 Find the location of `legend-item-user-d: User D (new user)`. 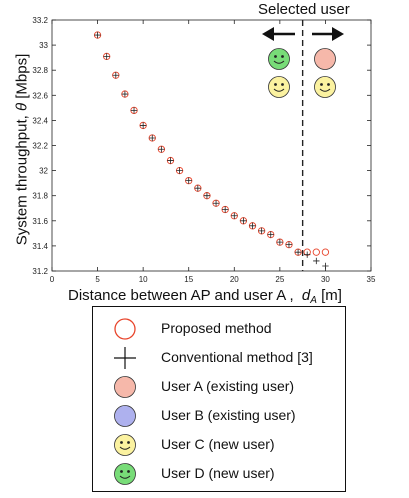

legend-item-user-d: User D (new user) is located at coordinates (219, 474).